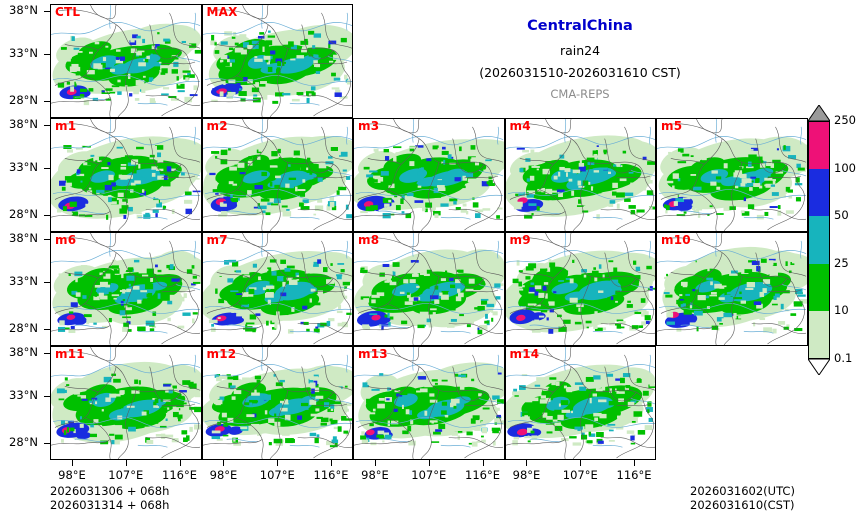  I want to click on footer-left-line2: 2026031314 + 068h, so click(110, 505).